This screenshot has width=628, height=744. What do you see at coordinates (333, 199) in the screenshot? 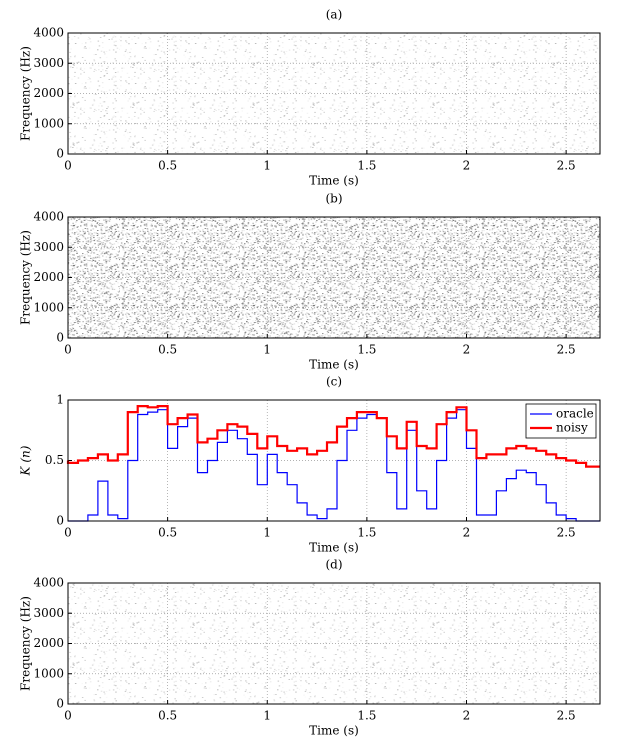
I see `panel-title: (b)` at bounding box center [333, 199].